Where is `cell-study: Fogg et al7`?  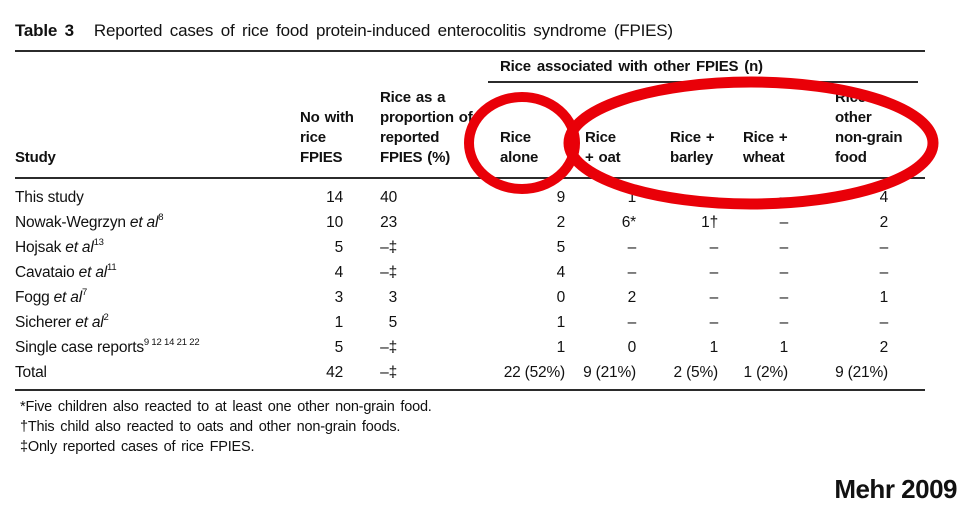 cell-study: Fogg et al7 is located at coordinates (51, 297).